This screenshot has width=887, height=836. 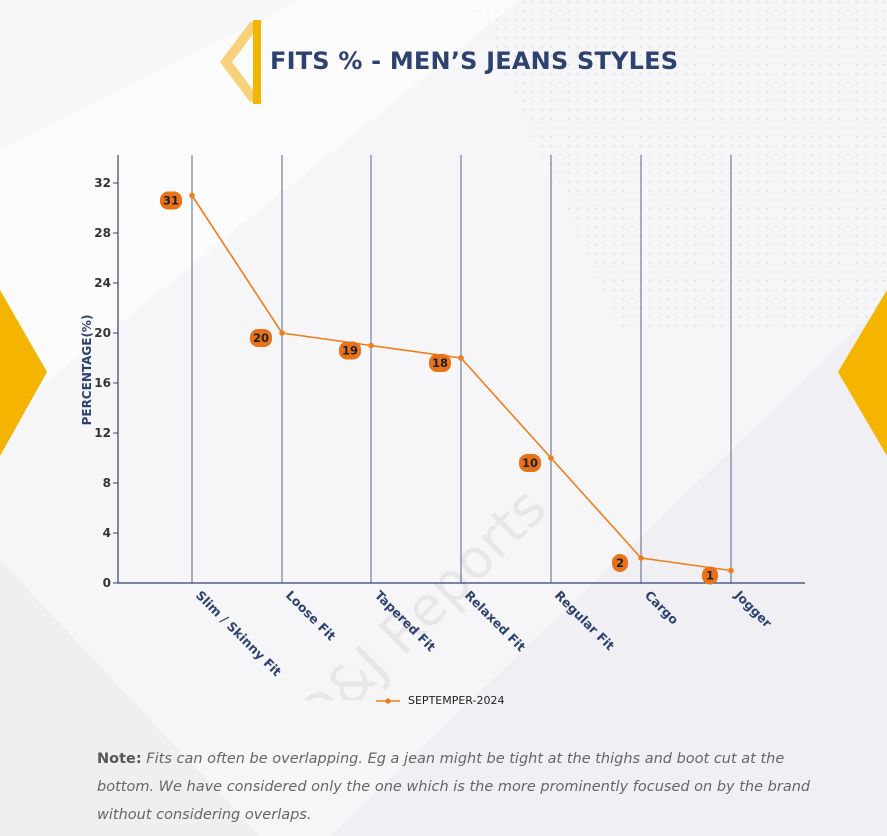 What do you see at coordinates (107, 533) in the screenshot?
I see `y-tick-label: 4` at bounding box center [107, 533].